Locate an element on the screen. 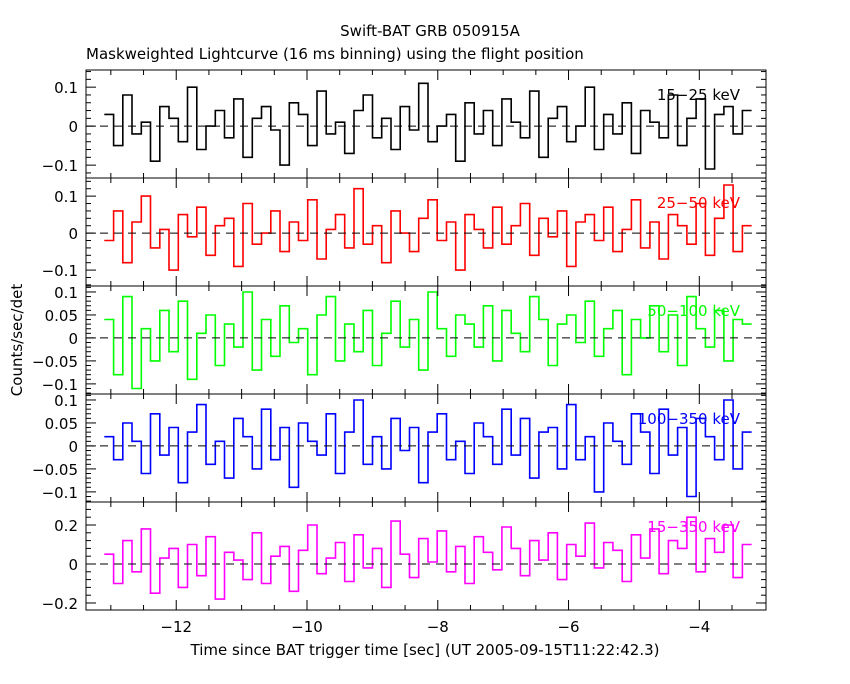 The width and height of the screenshot is (850, 684). panel-1: −0.1 0 0.1 25−50 keV is located at coordinates (404, 232).